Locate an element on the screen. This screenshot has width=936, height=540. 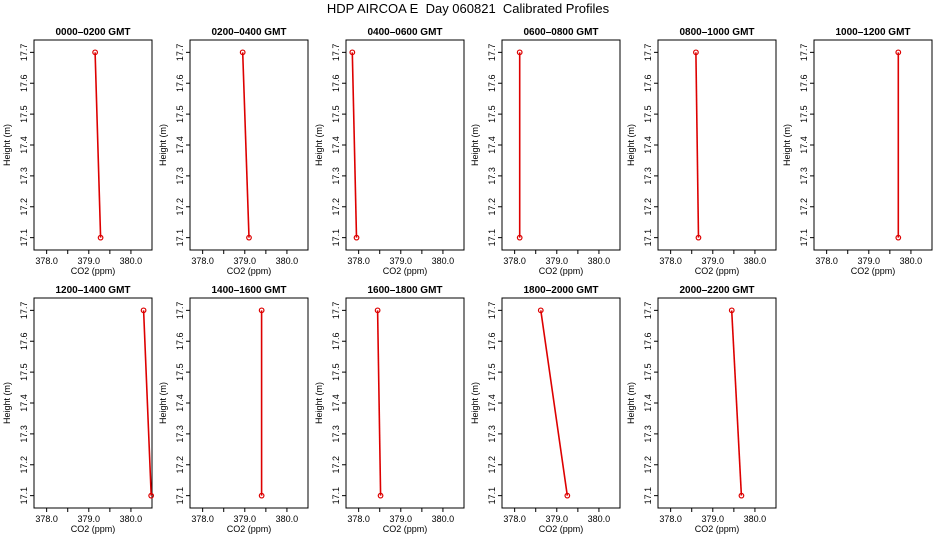
panel-title: 0600–0800 GMT is located at coordinates (560, 32).